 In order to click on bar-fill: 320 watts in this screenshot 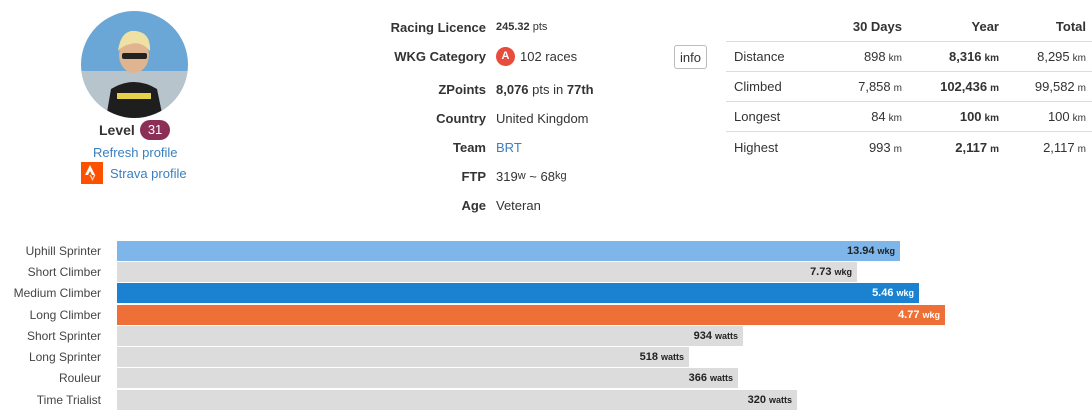, I will do `click(457, 400)`.